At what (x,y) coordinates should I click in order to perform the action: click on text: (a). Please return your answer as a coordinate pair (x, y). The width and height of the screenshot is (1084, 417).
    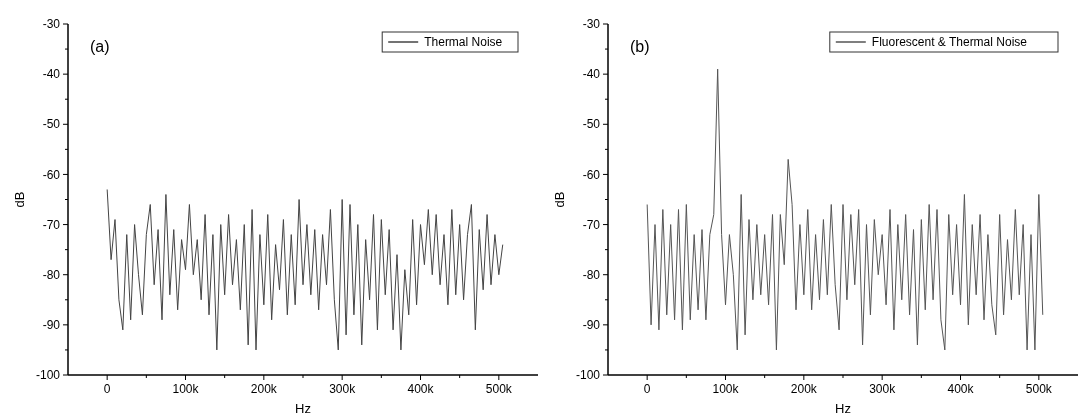
    Looking at the image, I should click on (100, 46).